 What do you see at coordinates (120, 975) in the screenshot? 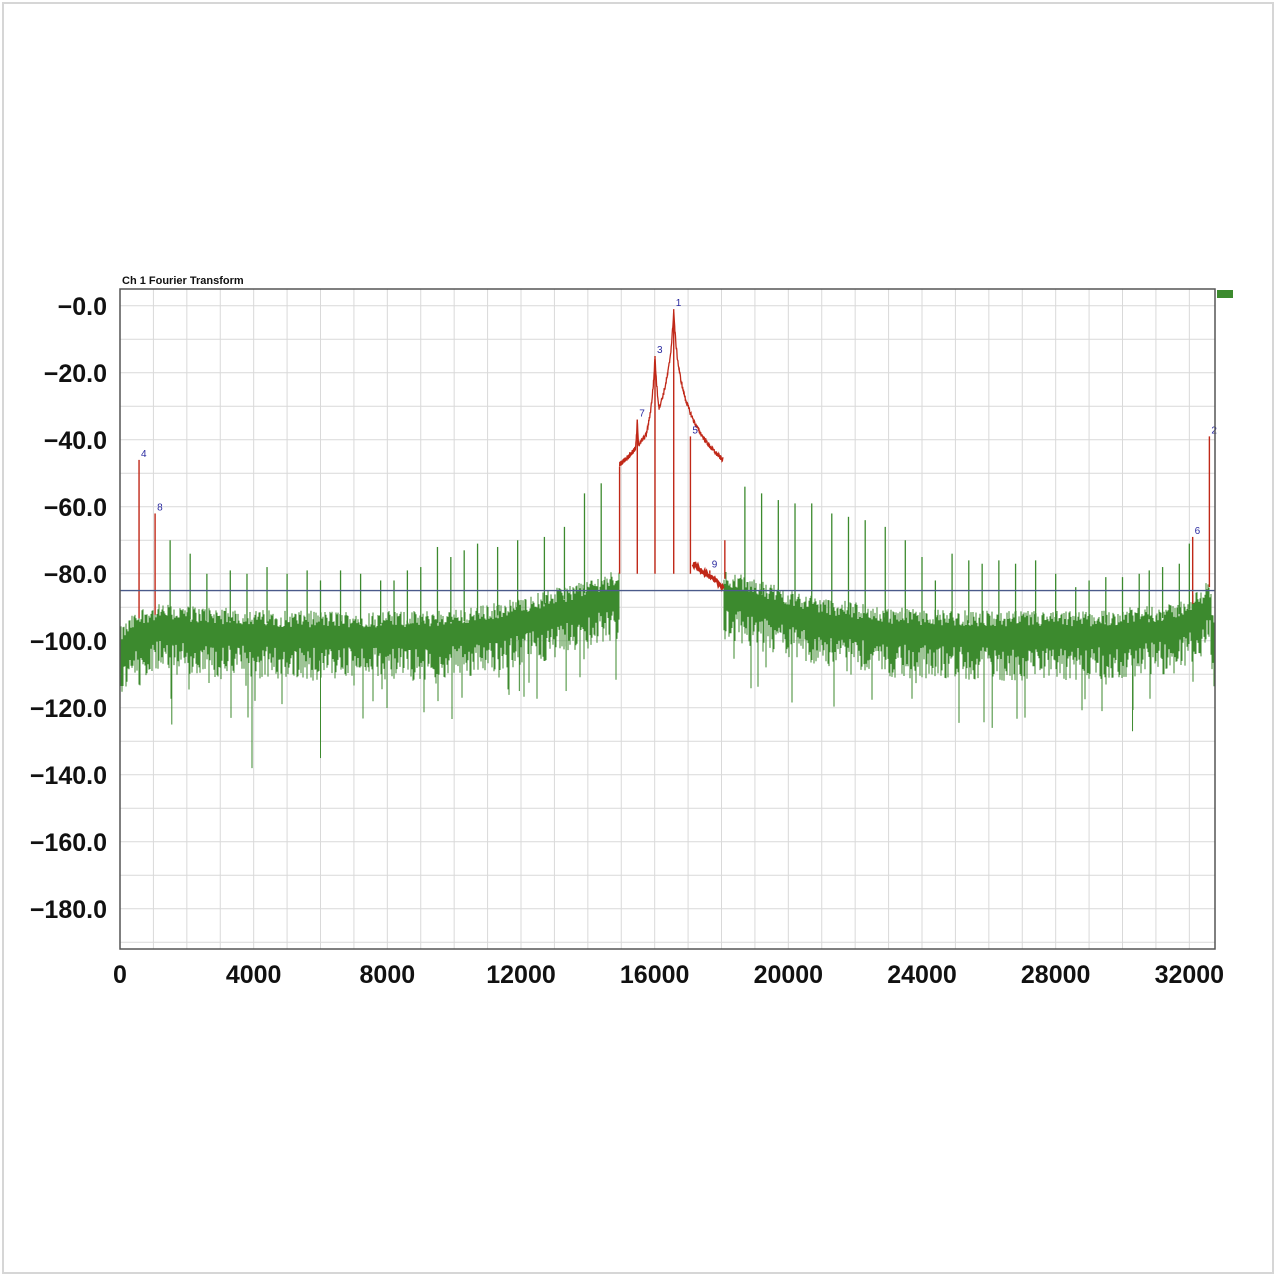
I see `x-tick-label: 0` at bounding box center [120, 975].